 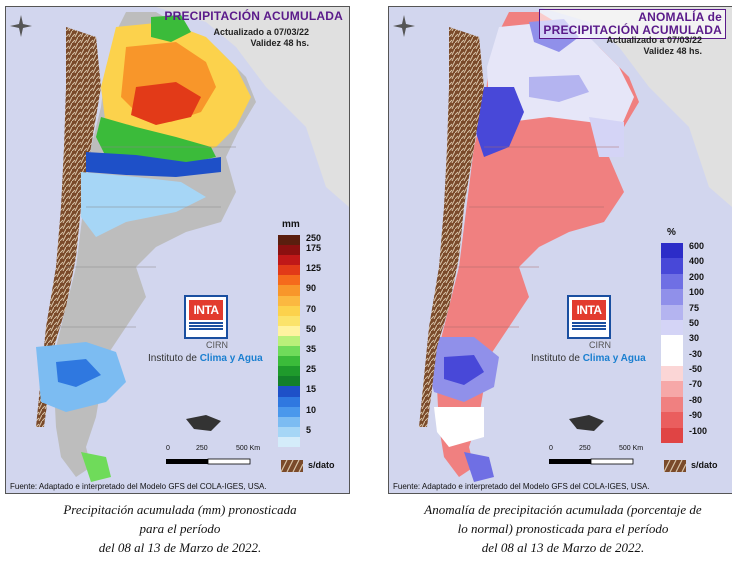 What do you see at coordinates (314, 248) in the screenshot?
I see `legend-label: 175` at bounding box center [314, 248].